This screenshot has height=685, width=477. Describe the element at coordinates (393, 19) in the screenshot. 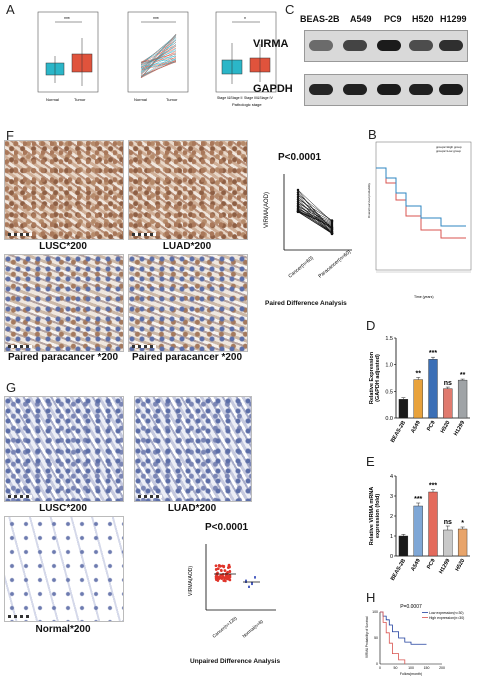

I see `blot-lane-pc9: PC9` at that location.